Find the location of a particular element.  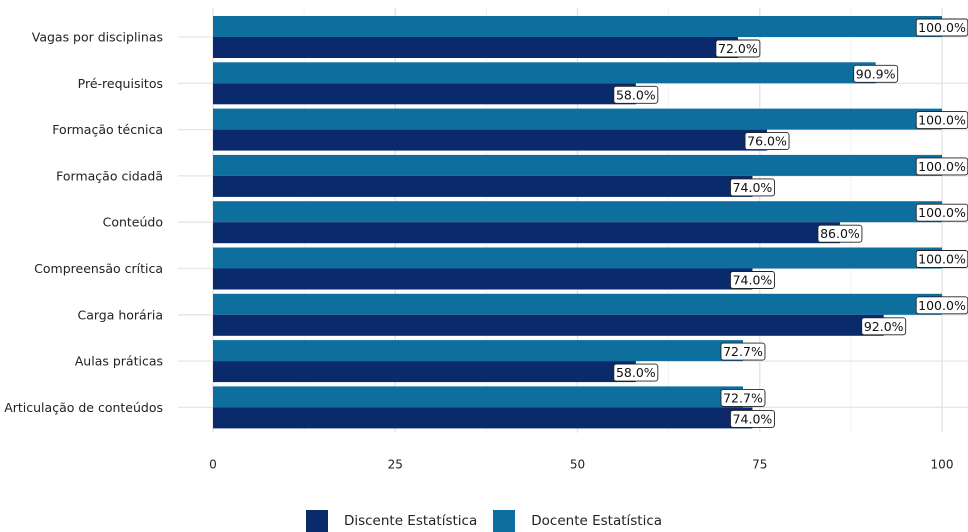

data-label-text: 92.0% is located at coordinates (884, 326).